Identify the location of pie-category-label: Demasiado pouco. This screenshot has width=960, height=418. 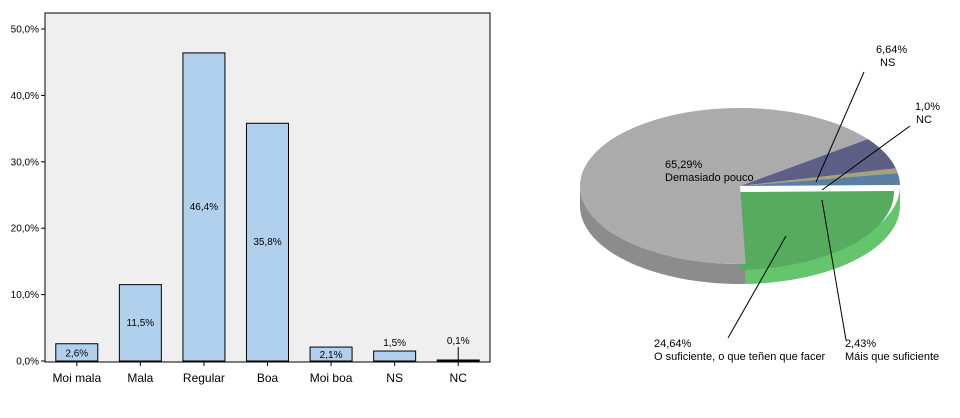
(709, 178).